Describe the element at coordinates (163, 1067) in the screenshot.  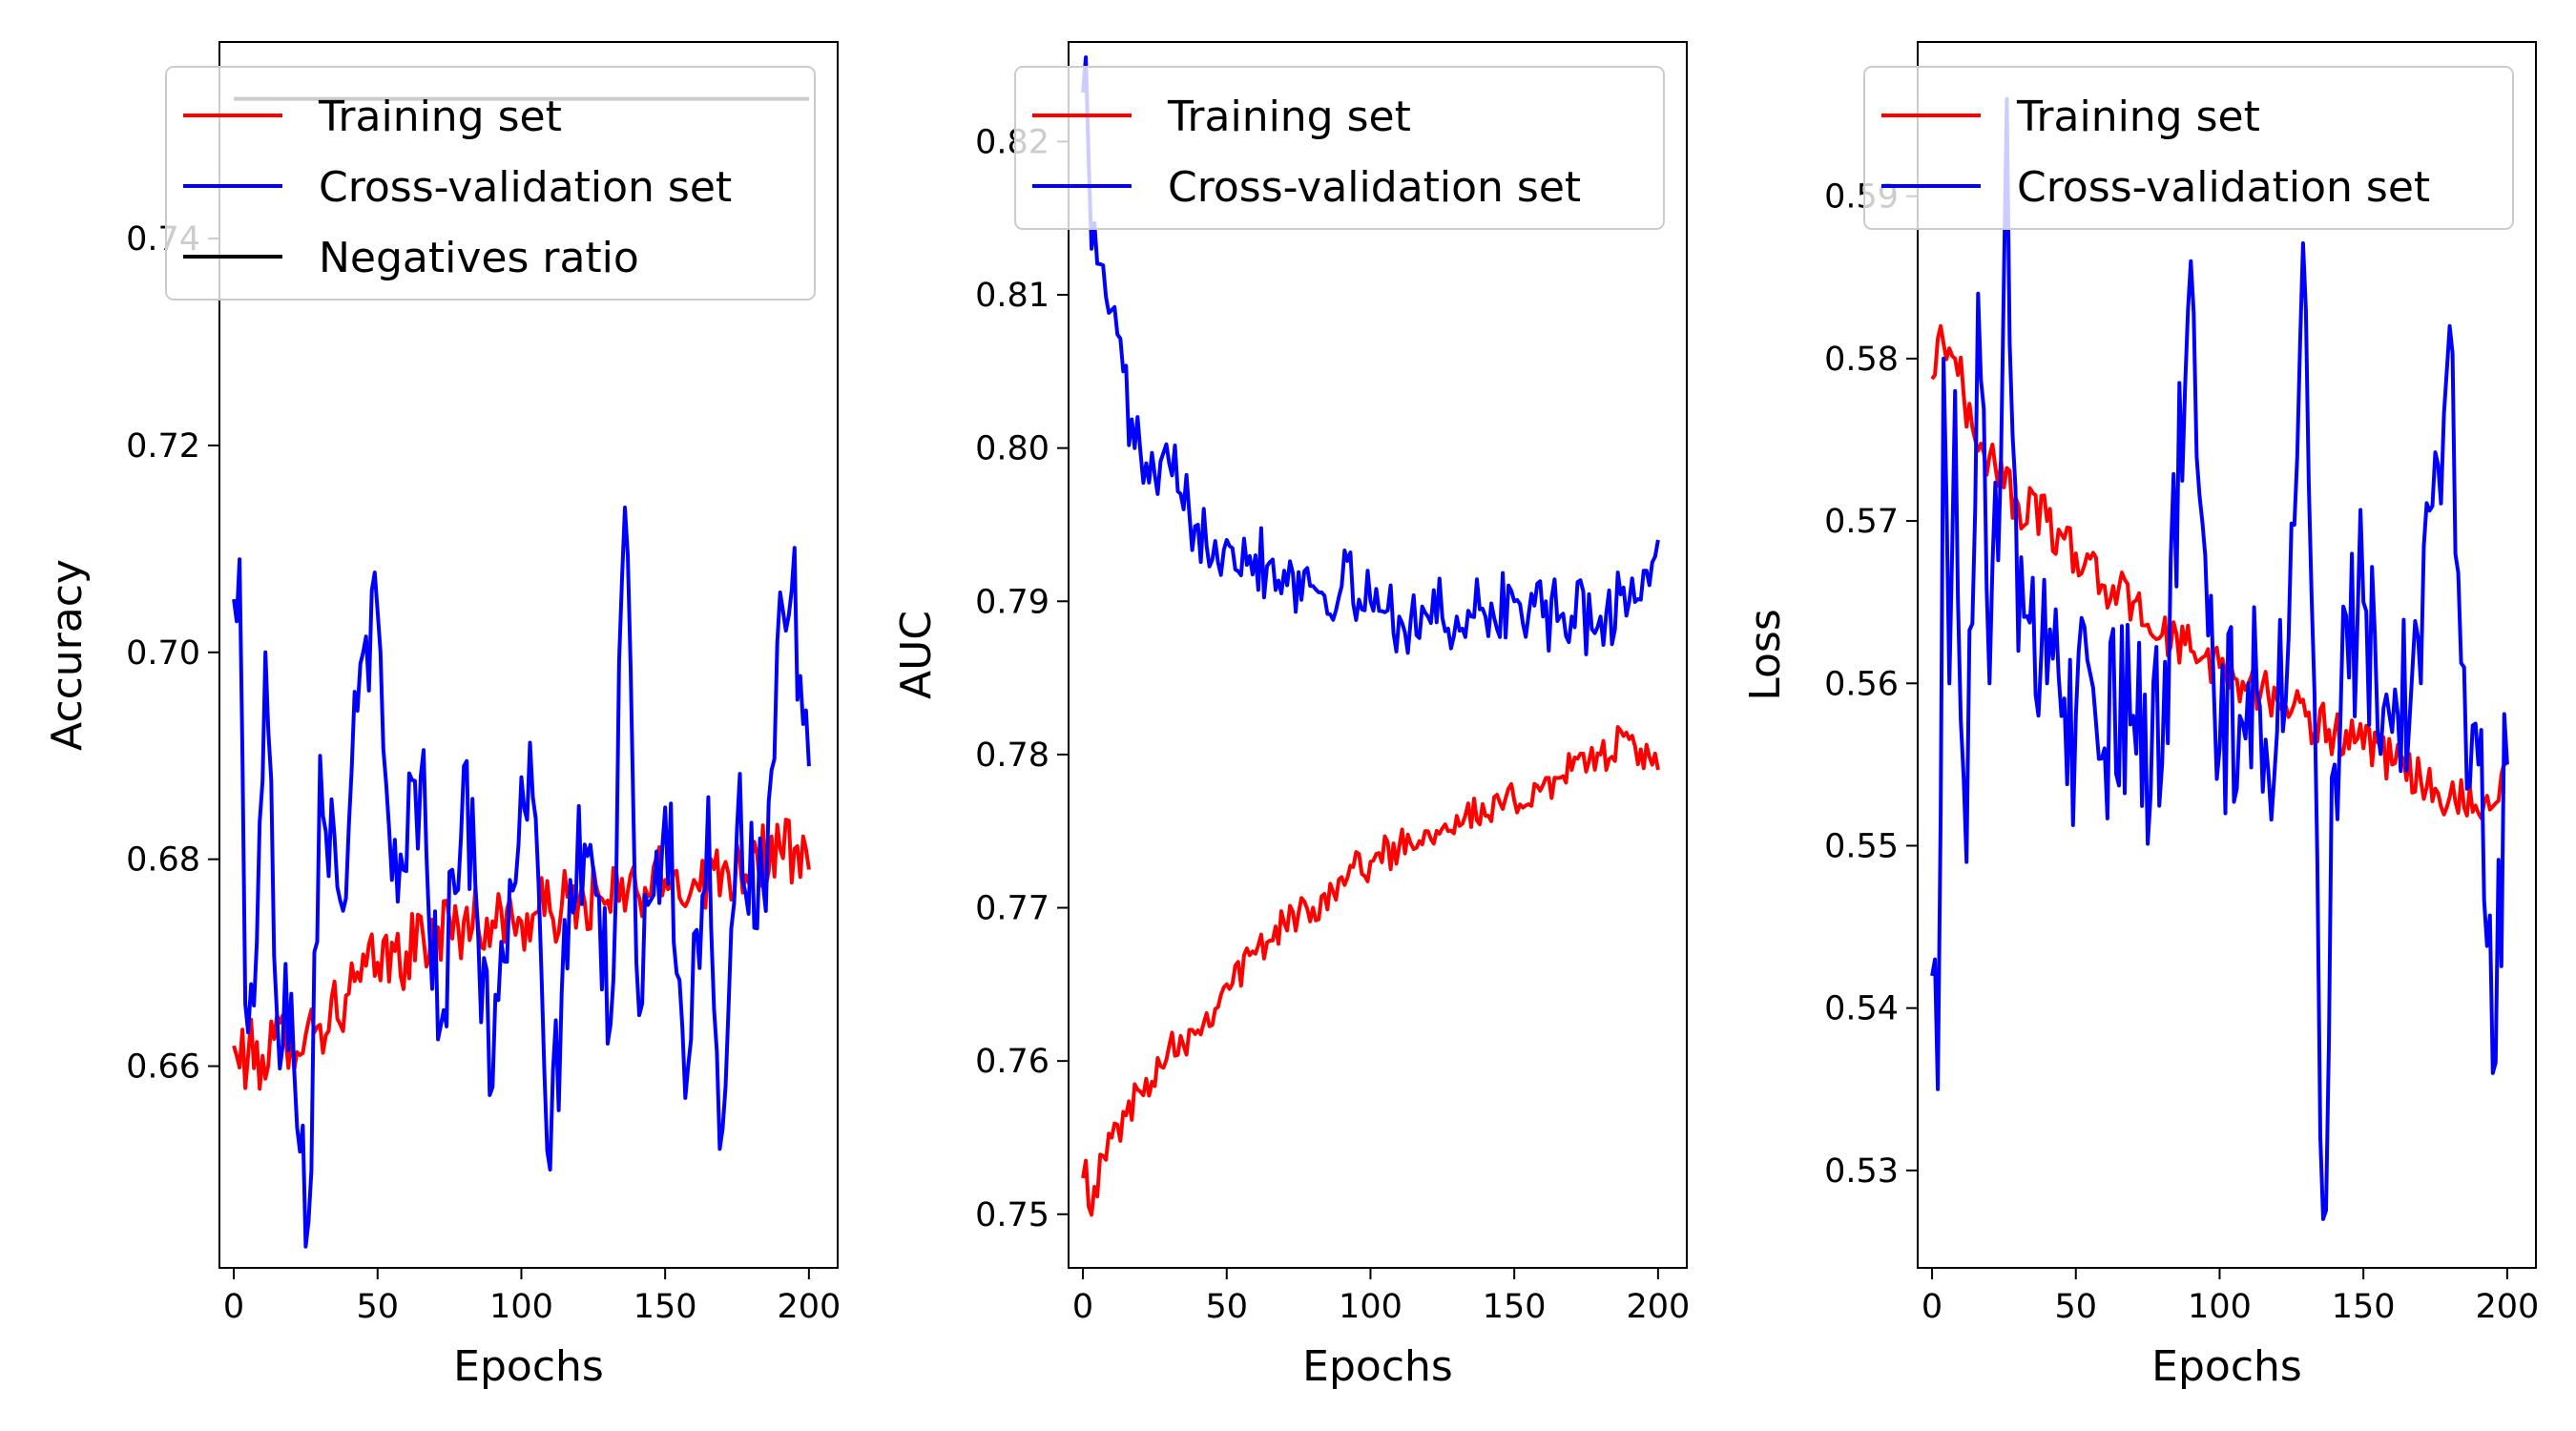
I see `y-tick-label: 0.66` at that location.